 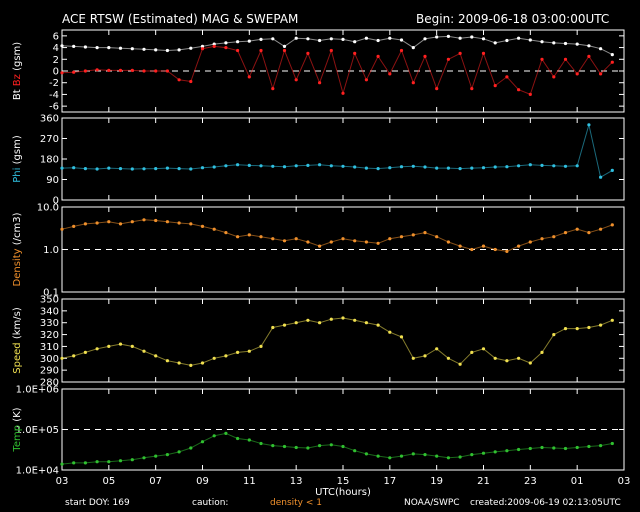 I want to click on source-label: NOAA/SWPC, so click(x=432, y=503).